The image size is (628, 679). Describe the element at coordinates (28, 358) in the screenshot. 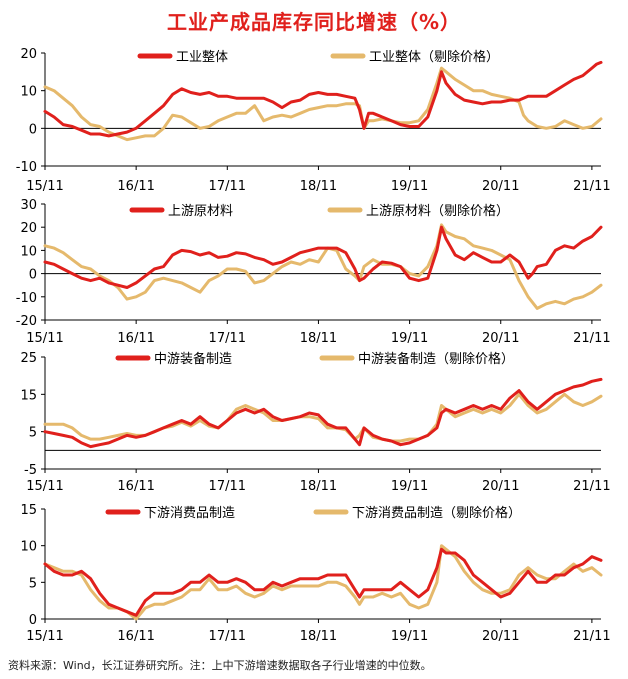

I see `y-tick-label: 25` at that location.